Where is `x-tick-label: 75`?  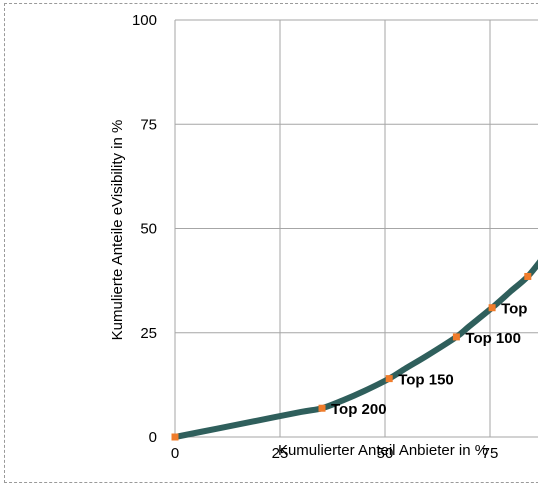 x-tick-label: 75 is located at coordinates (490, 453).